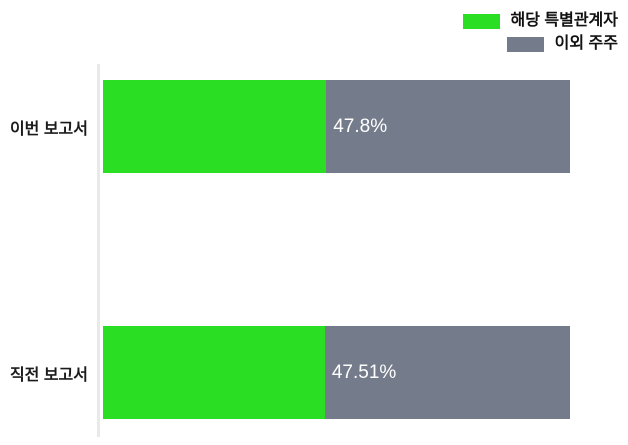  Describe the element at coordinates (447, 372) in the screenshot. I see `bar-segment-other-shareholders: 47.51%` at that location.